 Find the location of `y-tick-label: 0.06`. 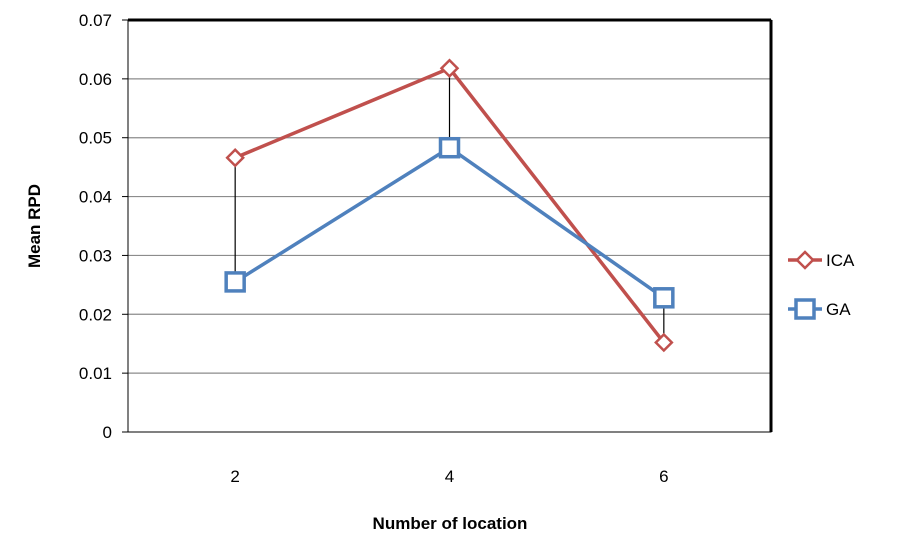

y-tick-label: 0.06 is located at coordinates (95, 79).